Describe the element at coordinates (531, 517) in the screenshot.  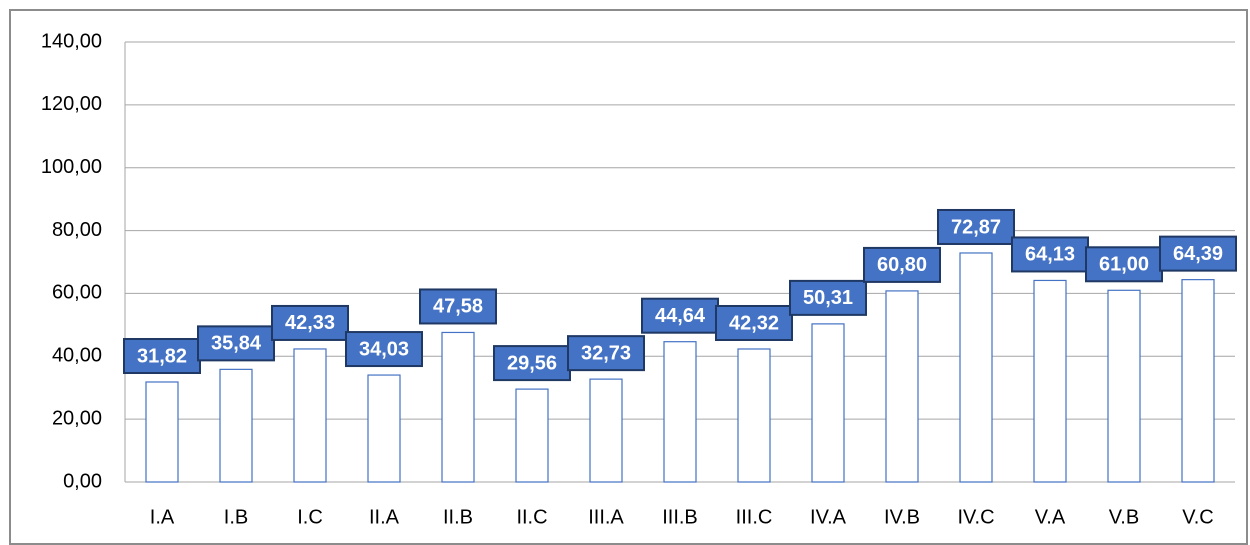
I see `x-tick-label: II.C` at that location.